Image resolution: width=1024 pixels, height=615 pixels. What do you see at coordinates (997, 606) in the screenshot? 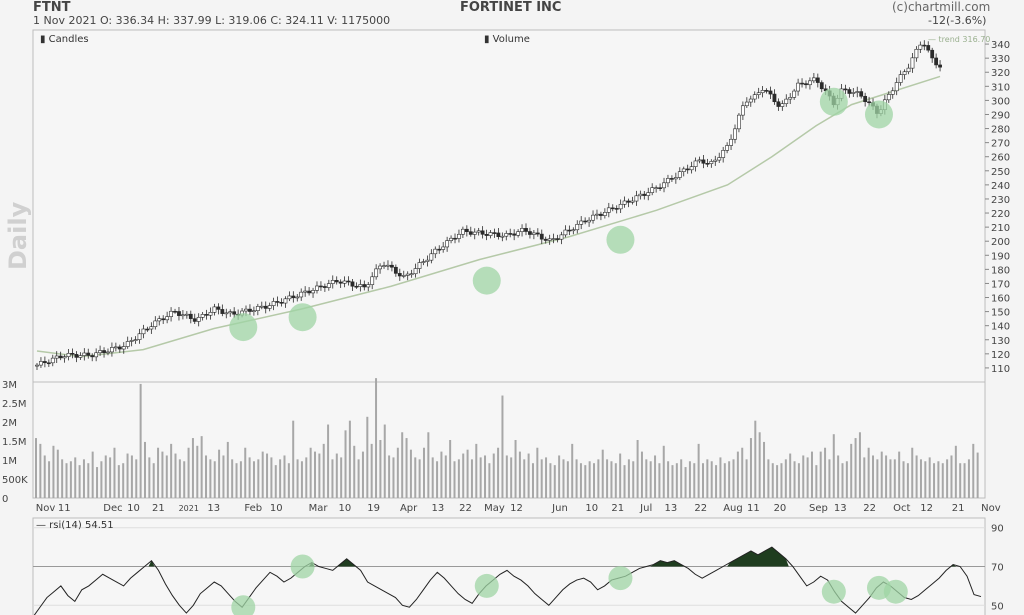
I see `rsi-tick-label: 50` at bounding box center [997, 606].